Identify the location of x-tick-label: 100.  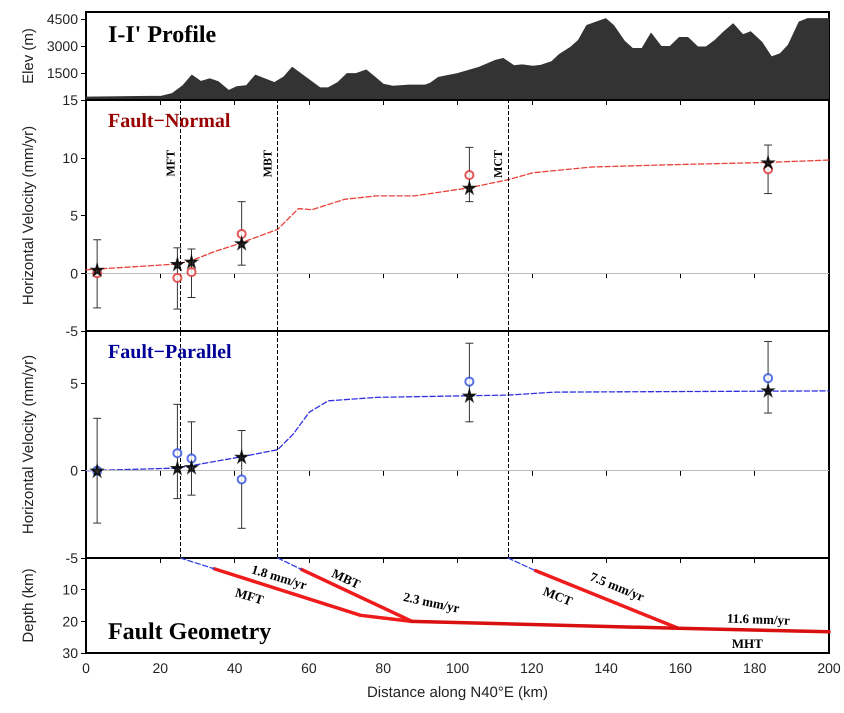
(458, 668).